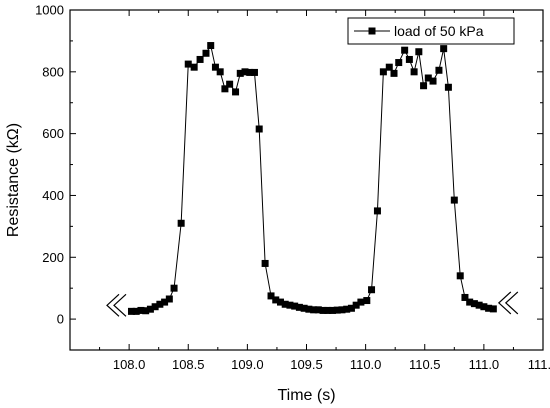  I want to click on x-tick-label: 108.5, so click(188, 364).